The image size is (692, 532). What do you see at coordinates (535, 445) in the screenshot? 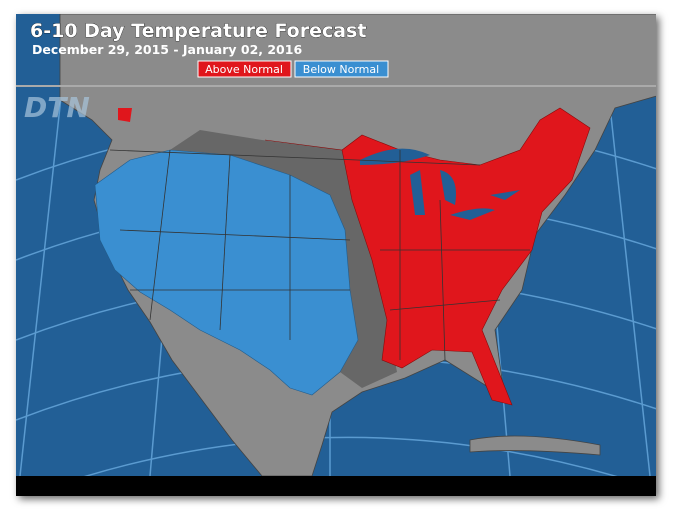
I see `cuba` at bounding box center [535, 445].